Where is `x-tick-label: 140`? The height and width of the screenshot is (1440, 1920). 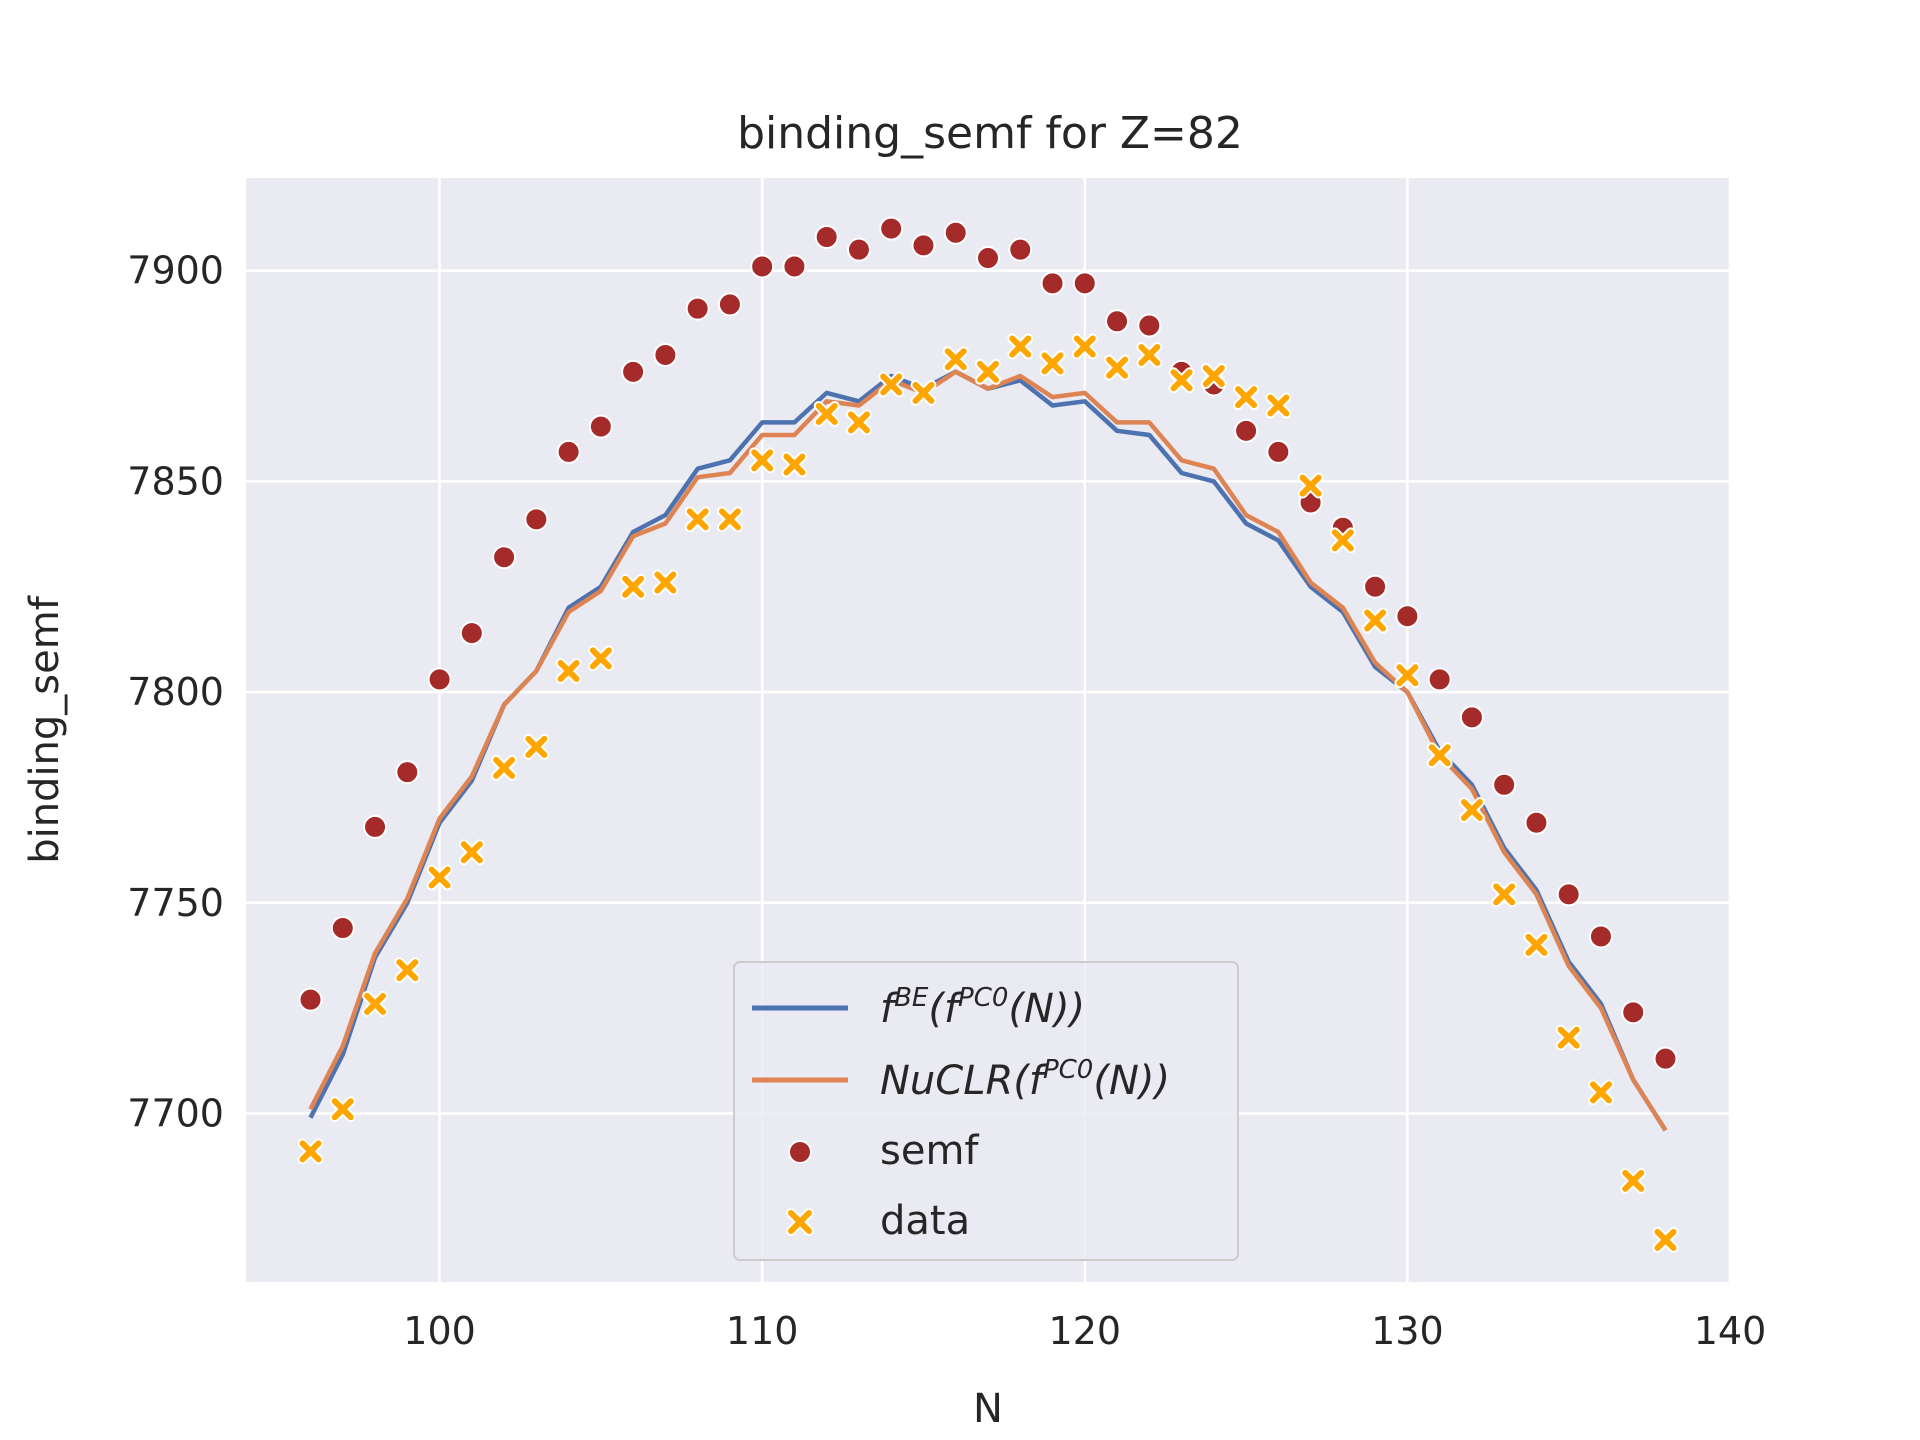 x-tick-label: 140 is located at coordinates (1730, 1331).